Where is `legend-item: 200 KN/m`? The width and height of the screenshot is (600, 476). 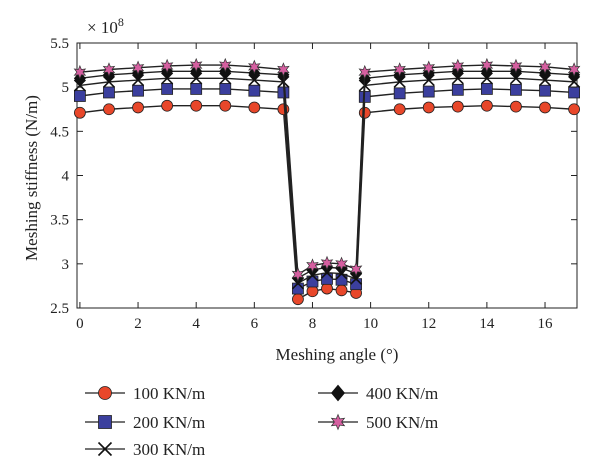
legend-item: 200 KN/m is located at coordinates (145, 422).